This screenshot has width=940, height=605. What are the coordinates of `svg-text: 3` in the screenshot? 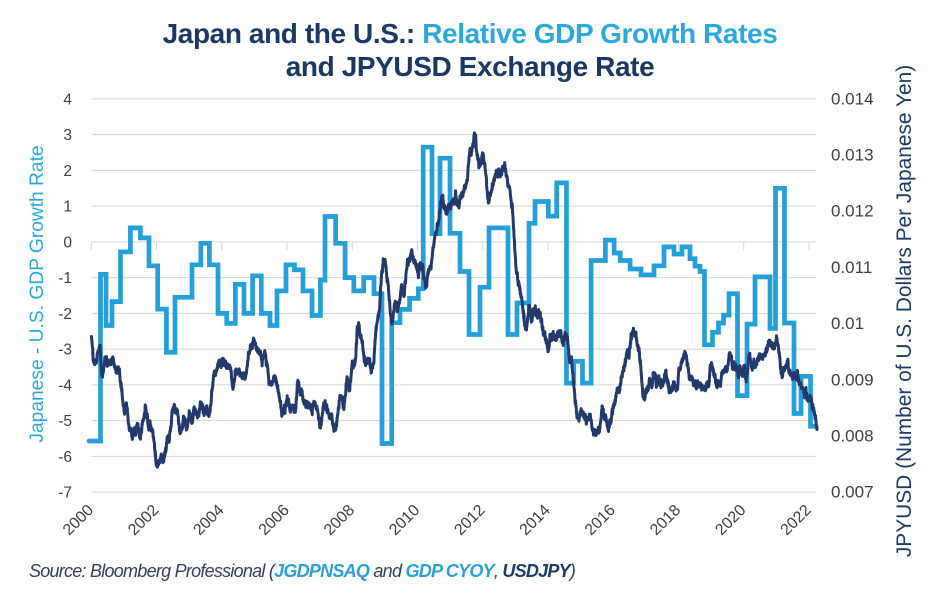 It's located at (67, 135).